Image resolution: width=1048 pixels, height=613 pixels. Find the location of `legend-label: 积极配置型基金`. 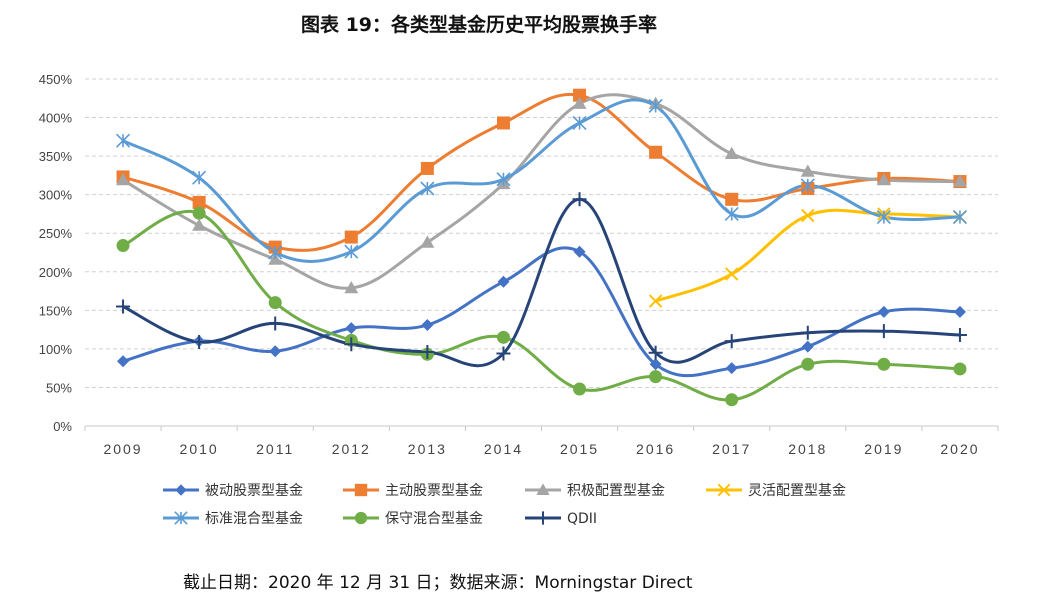

legend-label: 积极配置型基金 is located at coordinates (616, 490).